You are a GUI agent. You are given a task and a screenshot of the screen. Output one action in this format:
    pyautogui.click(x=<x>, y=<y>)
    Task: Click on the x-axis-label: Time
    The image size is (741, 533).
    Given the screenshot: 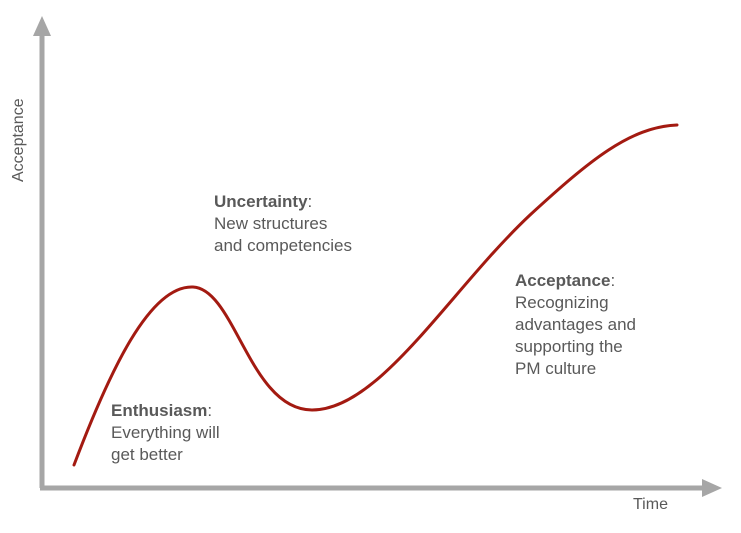 What is the action you would take?
    pyautogui.click(x=650, y=504)
    